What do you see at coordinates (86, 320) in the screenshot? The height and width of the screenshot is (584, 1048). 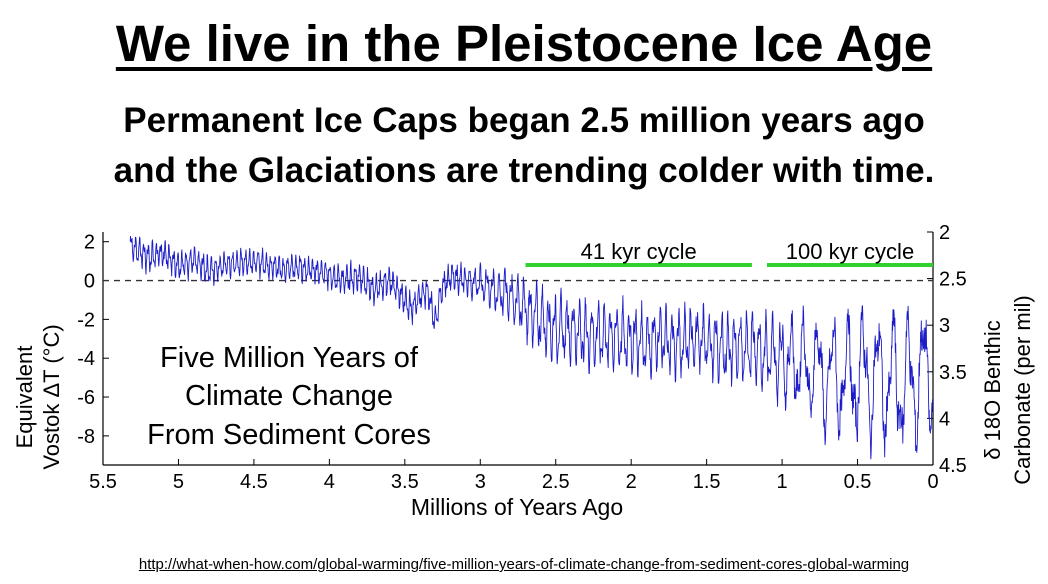 I see `y-tick-label: -2` at bounding box center [86, 320].